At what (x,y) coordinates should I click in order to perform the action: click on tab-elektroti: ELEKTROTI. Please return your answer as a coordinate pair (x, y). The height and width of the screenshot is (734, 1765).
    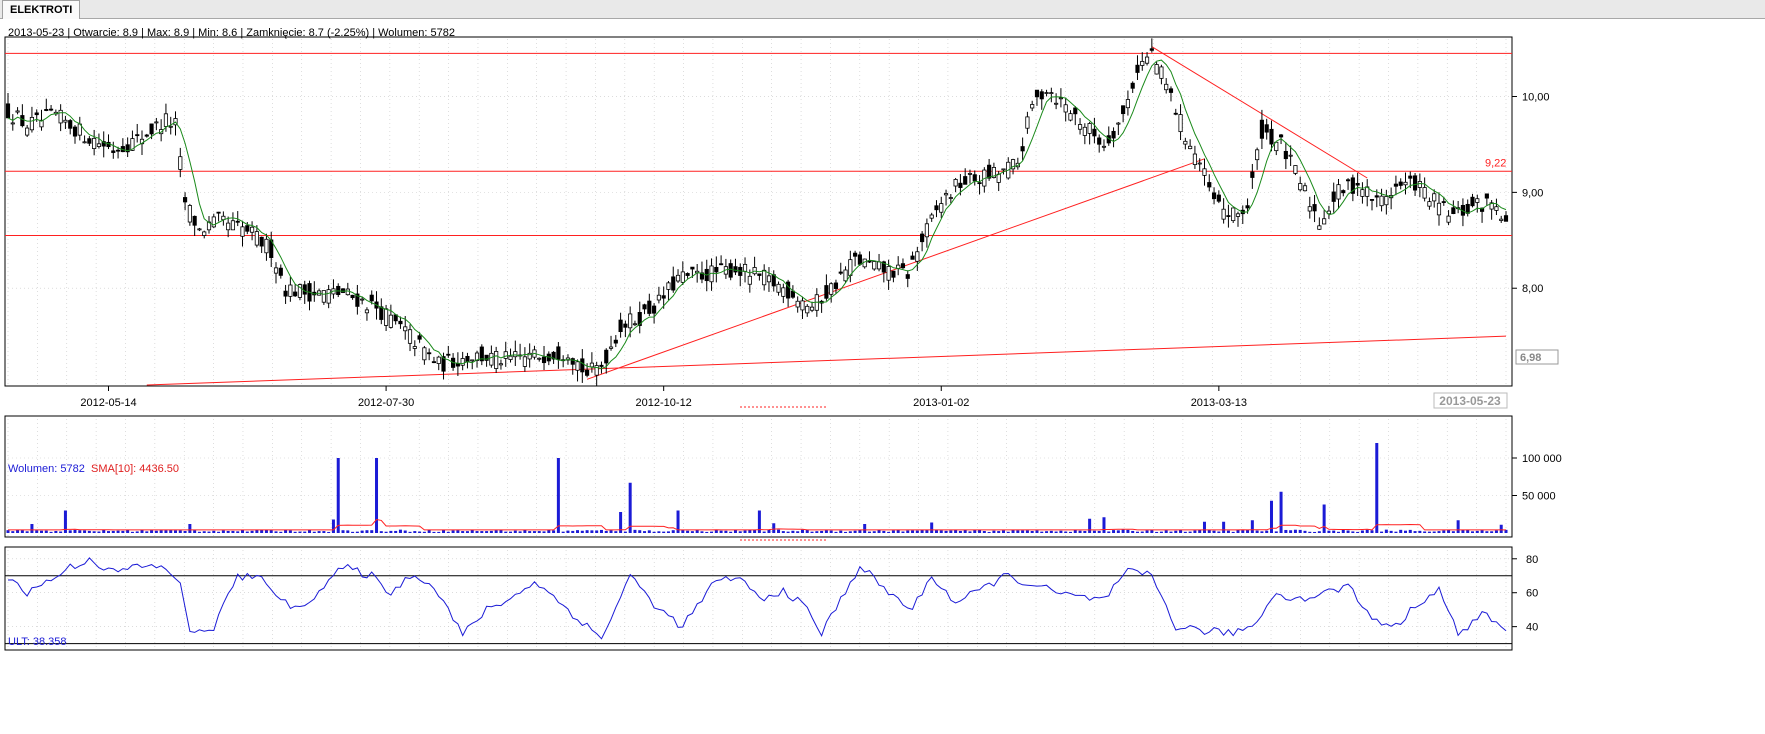
    Looking at the image, I should click on (41, 9).